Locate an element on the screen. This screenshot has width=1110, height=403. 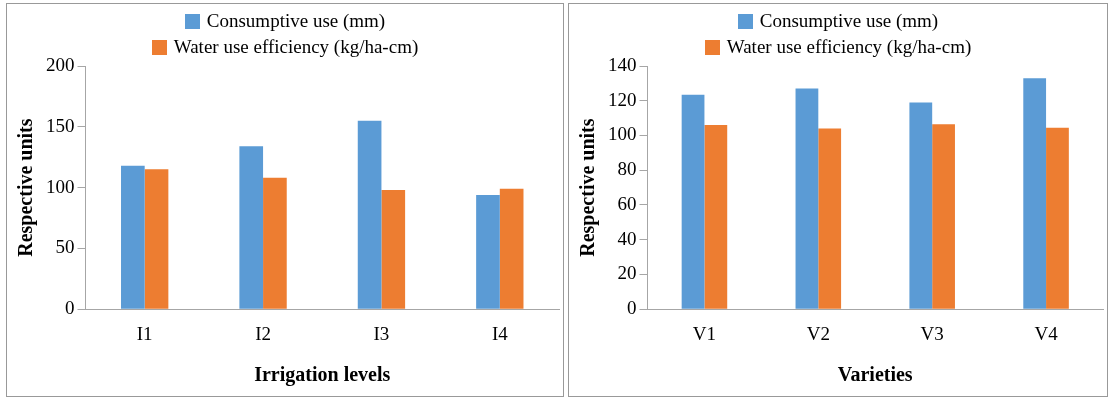
y-tick-label: 200 is located at coordinates (60, 64).